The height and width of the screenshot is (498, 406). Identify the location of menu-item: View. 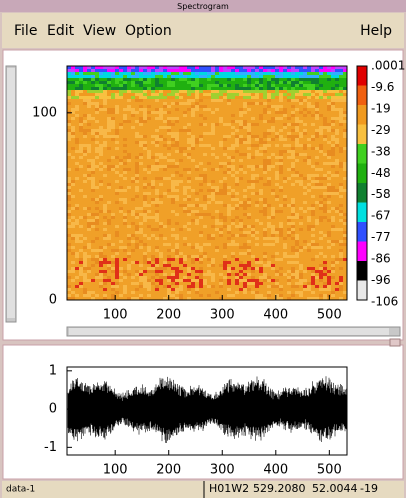
(99, 31).